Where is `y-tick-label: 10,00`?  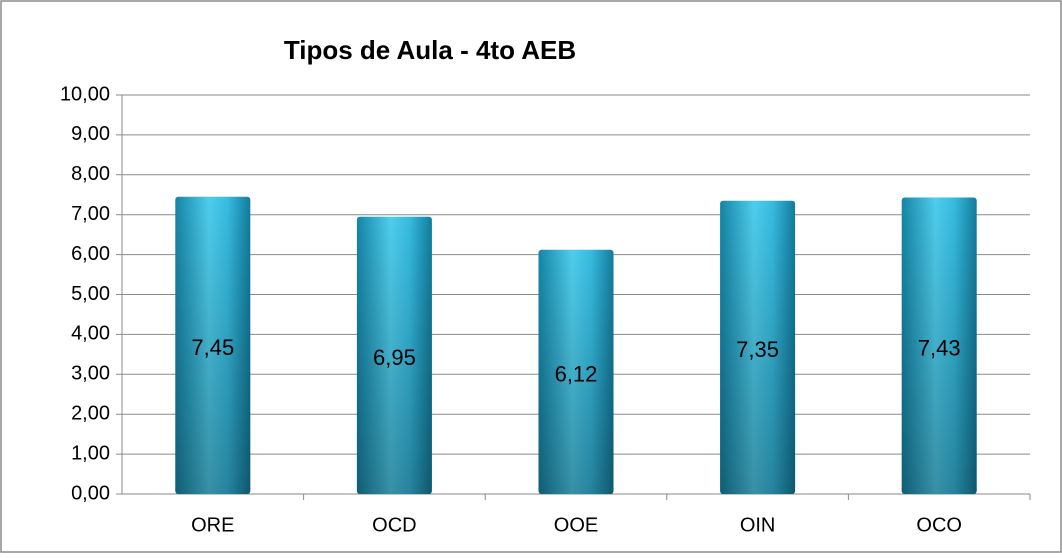 y-tick-label: 10,00 is located at coordinates (85, 94).